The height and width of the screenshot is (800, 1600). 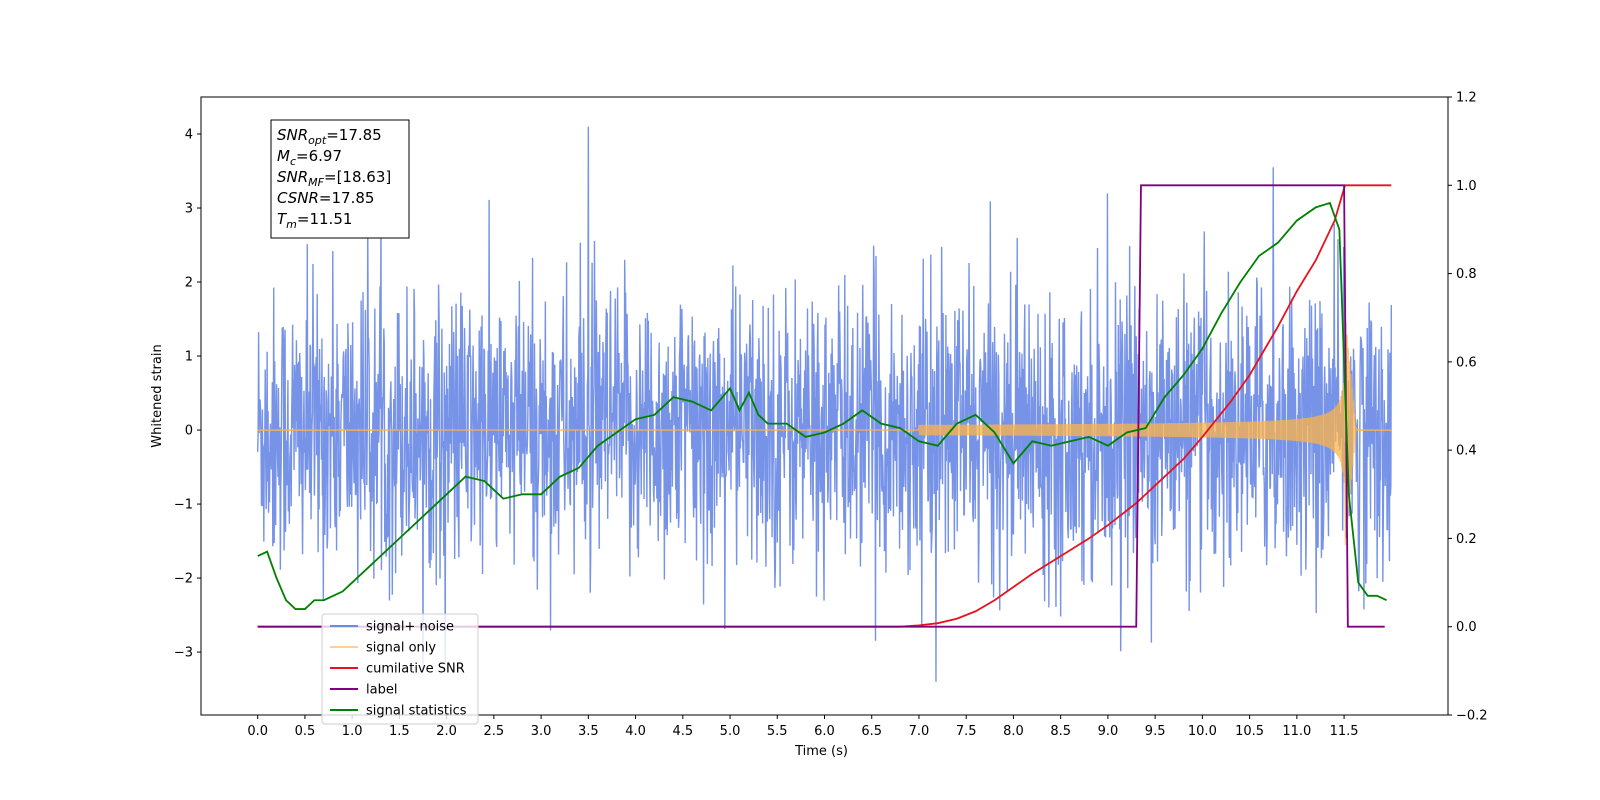 What do you see at coordinates (1466, 627) in the screenshot?
I see `y-right-tick-label: 0.0` at bounding box center [1466, 627].